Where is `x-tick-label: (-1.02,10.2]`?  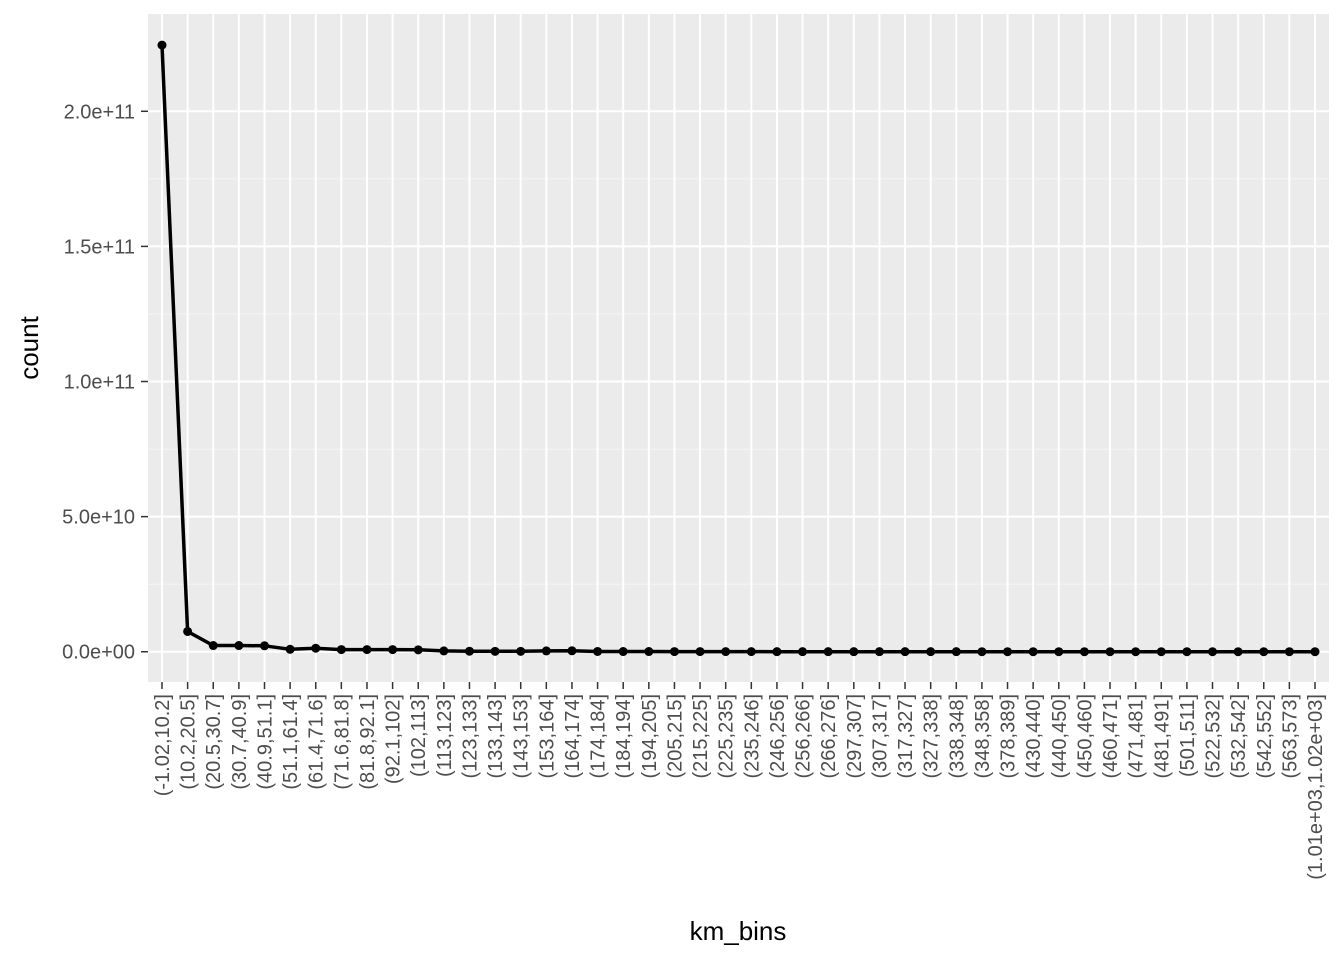 x-tick-label: (-1.02,10.2] is located at coordinates (163, 745).